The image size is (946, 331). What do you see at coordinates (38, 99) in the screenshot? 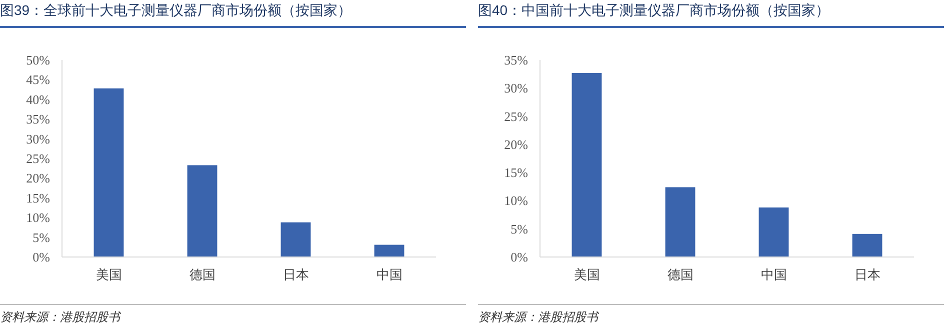
I see `y-tick-label: 40%` at bounding box center [38, 99].